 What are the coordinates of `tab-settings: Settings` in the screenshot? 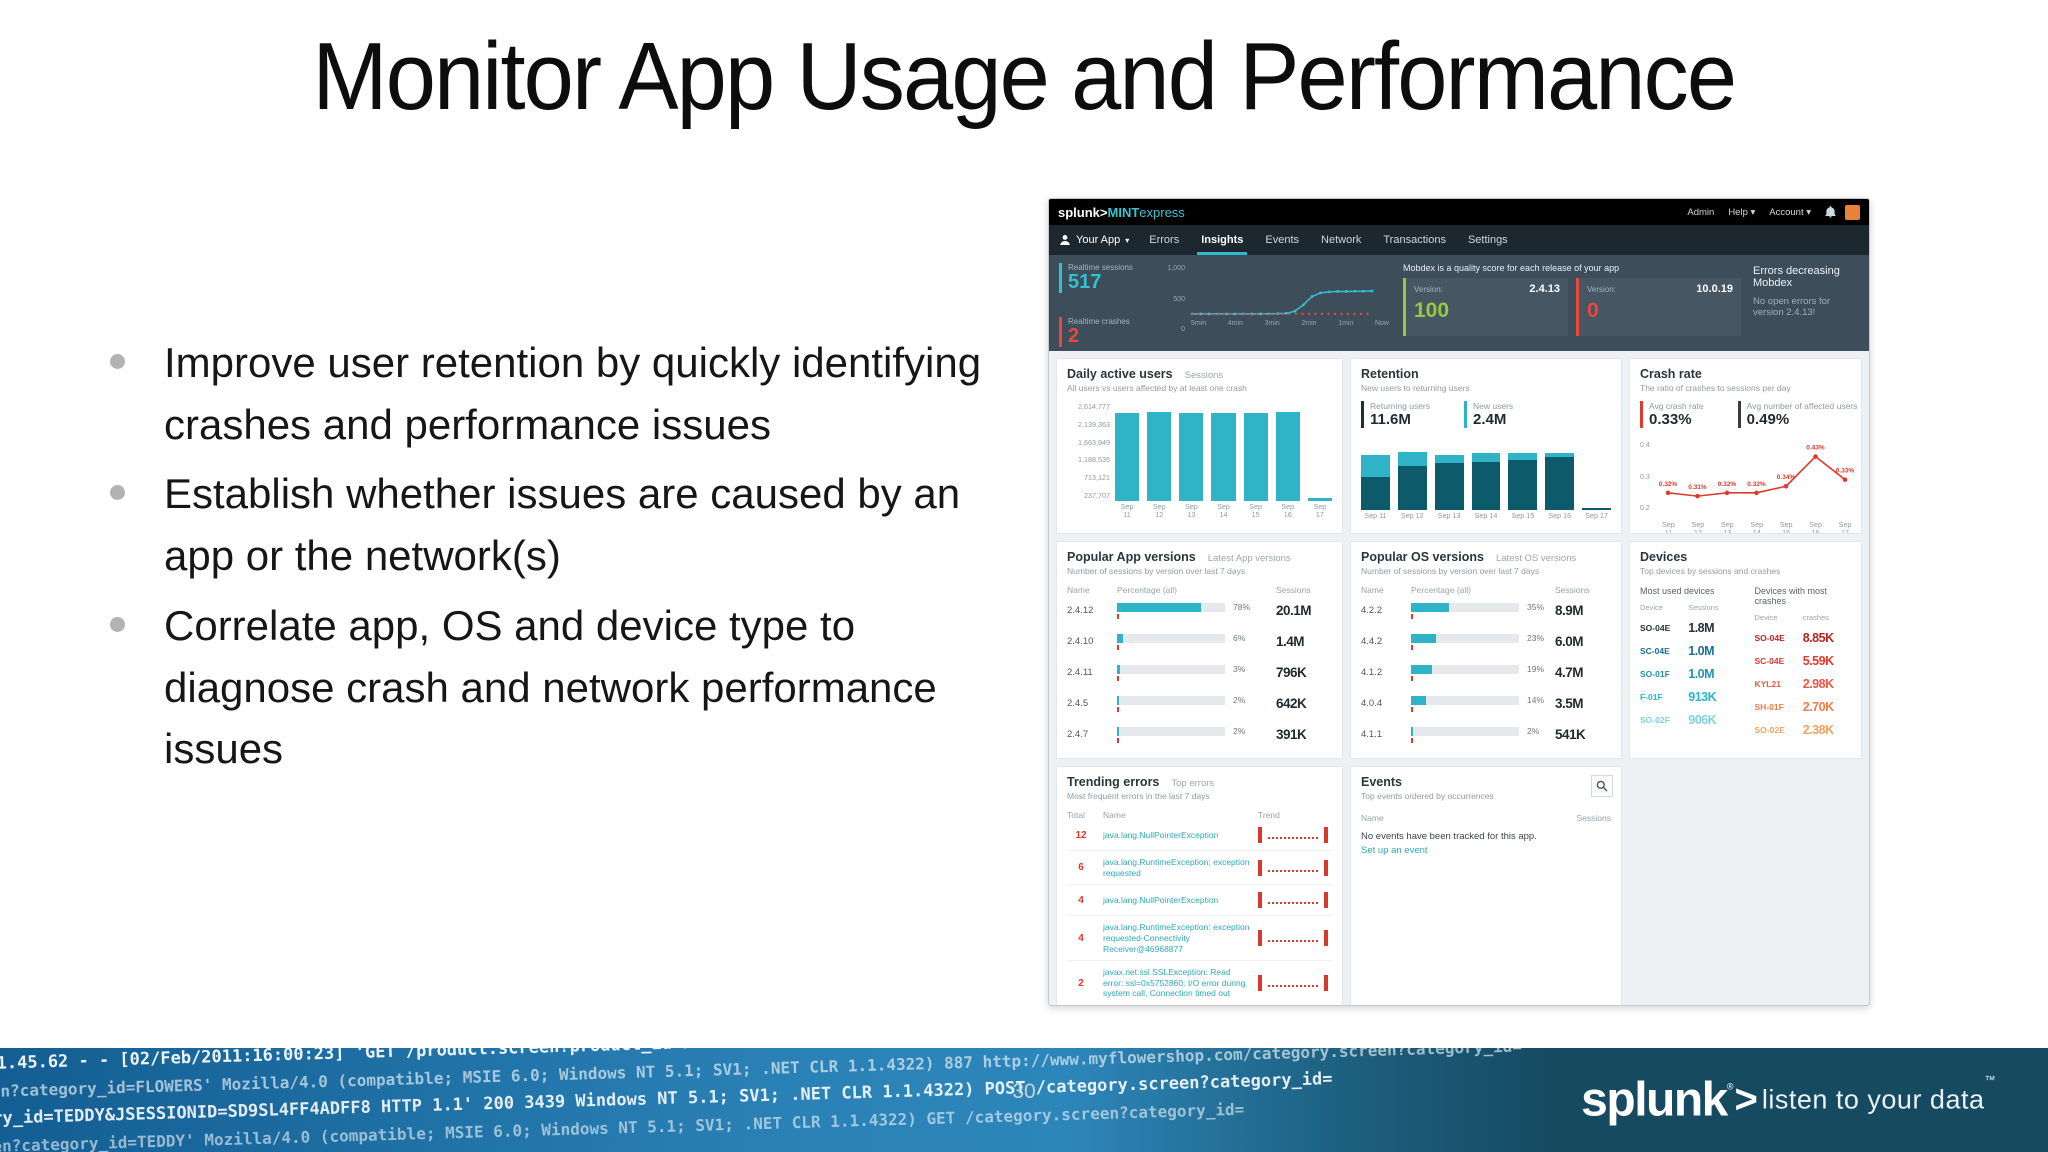 It's located at (1487, 240).